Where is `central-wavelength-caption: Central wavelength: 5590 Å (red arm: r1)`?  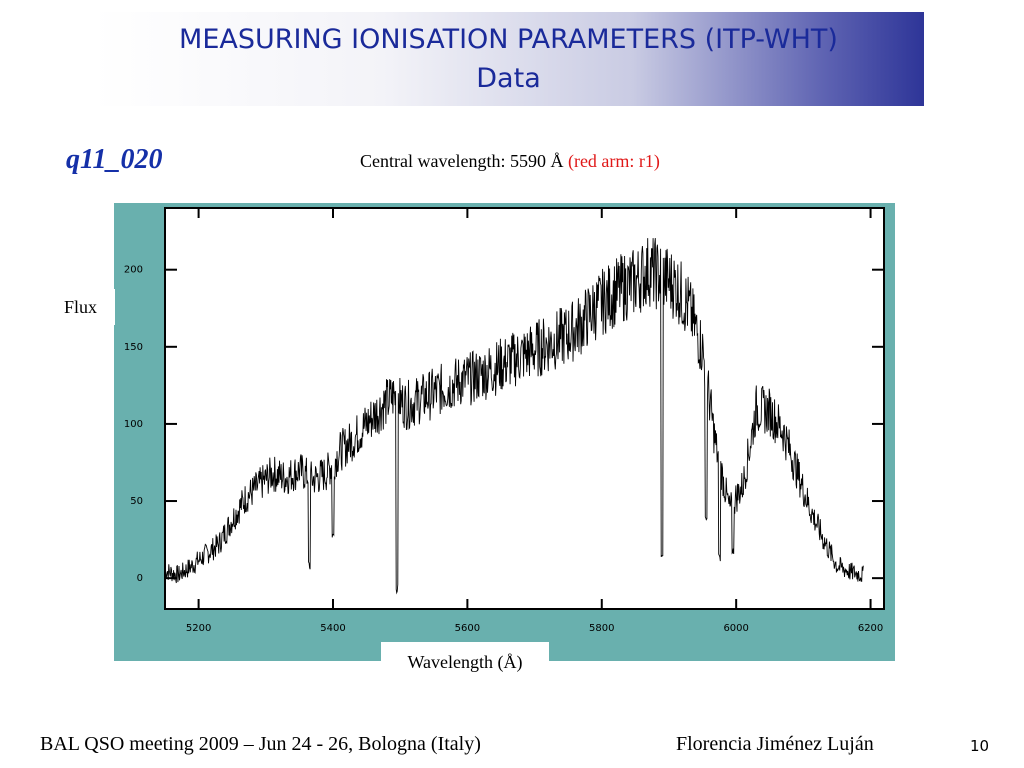
central-wavelength-caption: Central wavelength: 5590 Å (red arm: r1) is located at coordinates (510, 161).